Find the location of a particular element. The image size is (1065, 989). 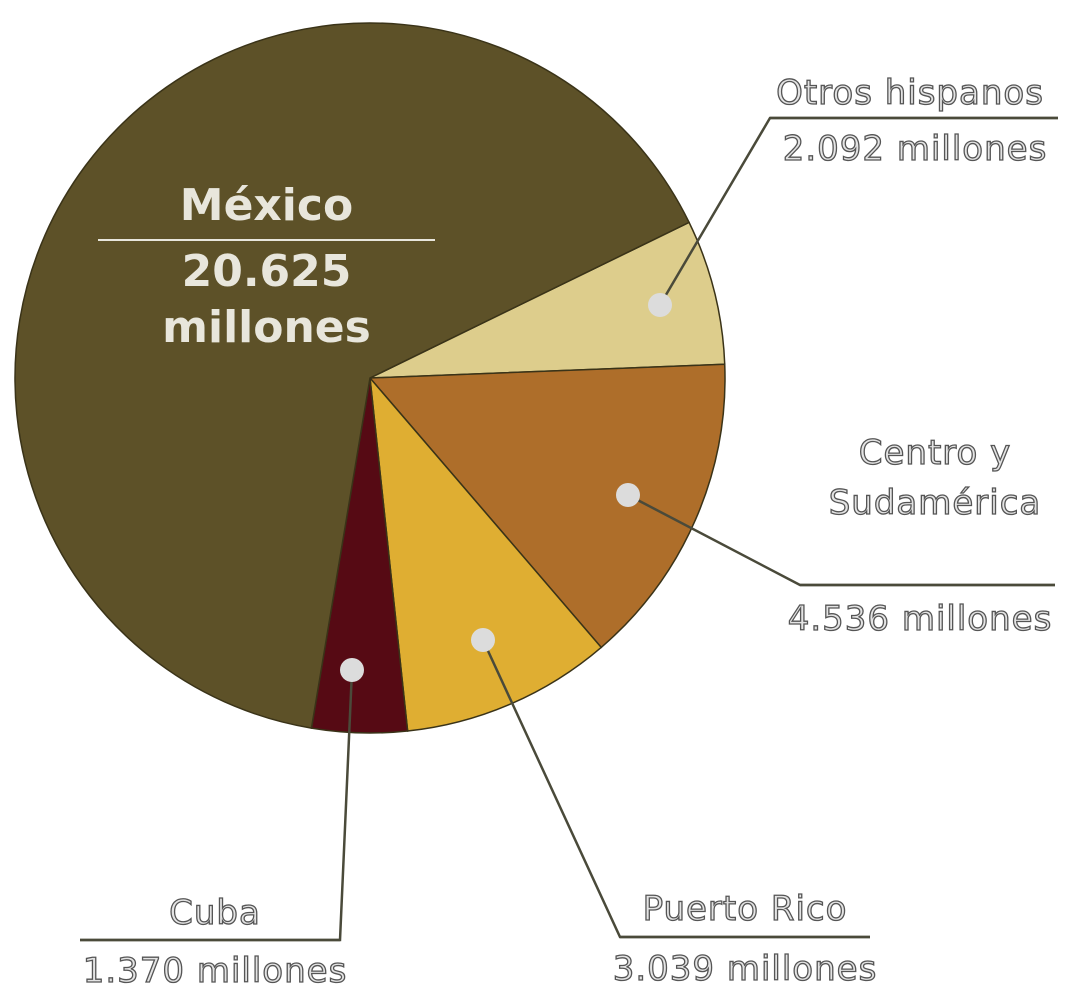

value-label: 20.625 millones is located at coordinates (266, 299).